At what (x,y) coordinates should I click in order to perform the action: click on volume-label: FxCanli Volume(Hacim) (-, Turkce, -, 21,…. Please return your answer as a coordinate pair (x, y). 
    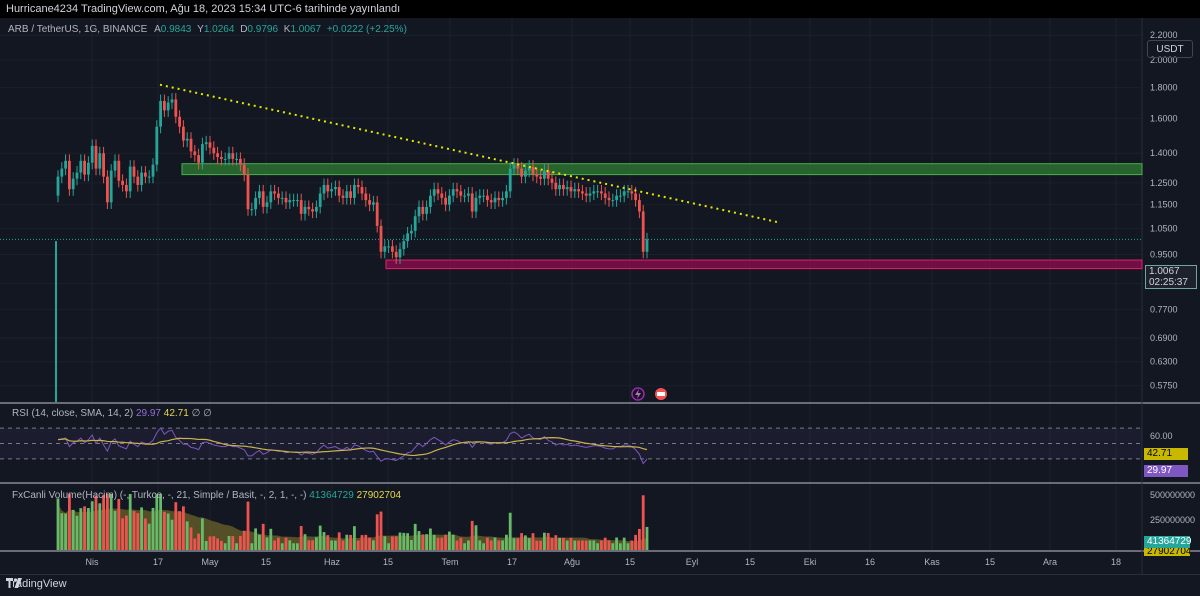
    Looking at the image, I should click on (159, 495).